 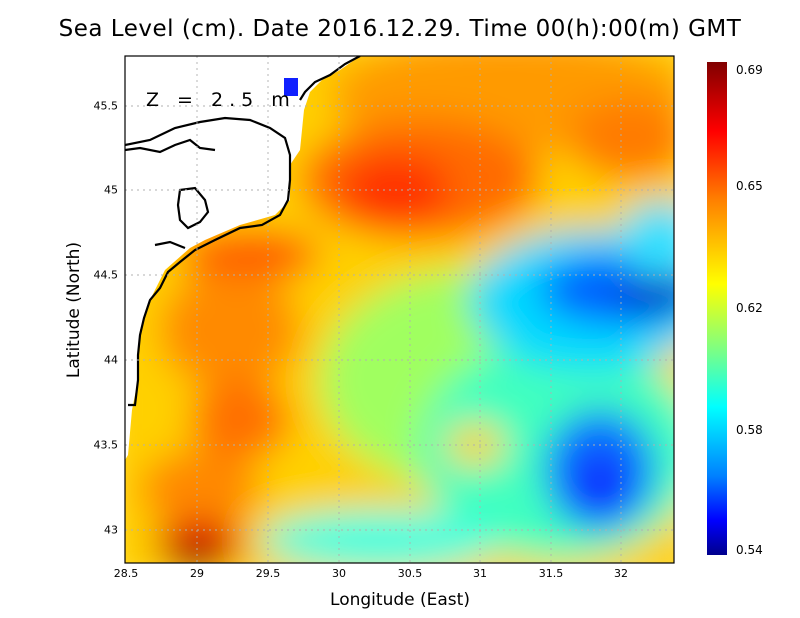 I want to click on x-tick-label: 30, so click(x=339, y=573).